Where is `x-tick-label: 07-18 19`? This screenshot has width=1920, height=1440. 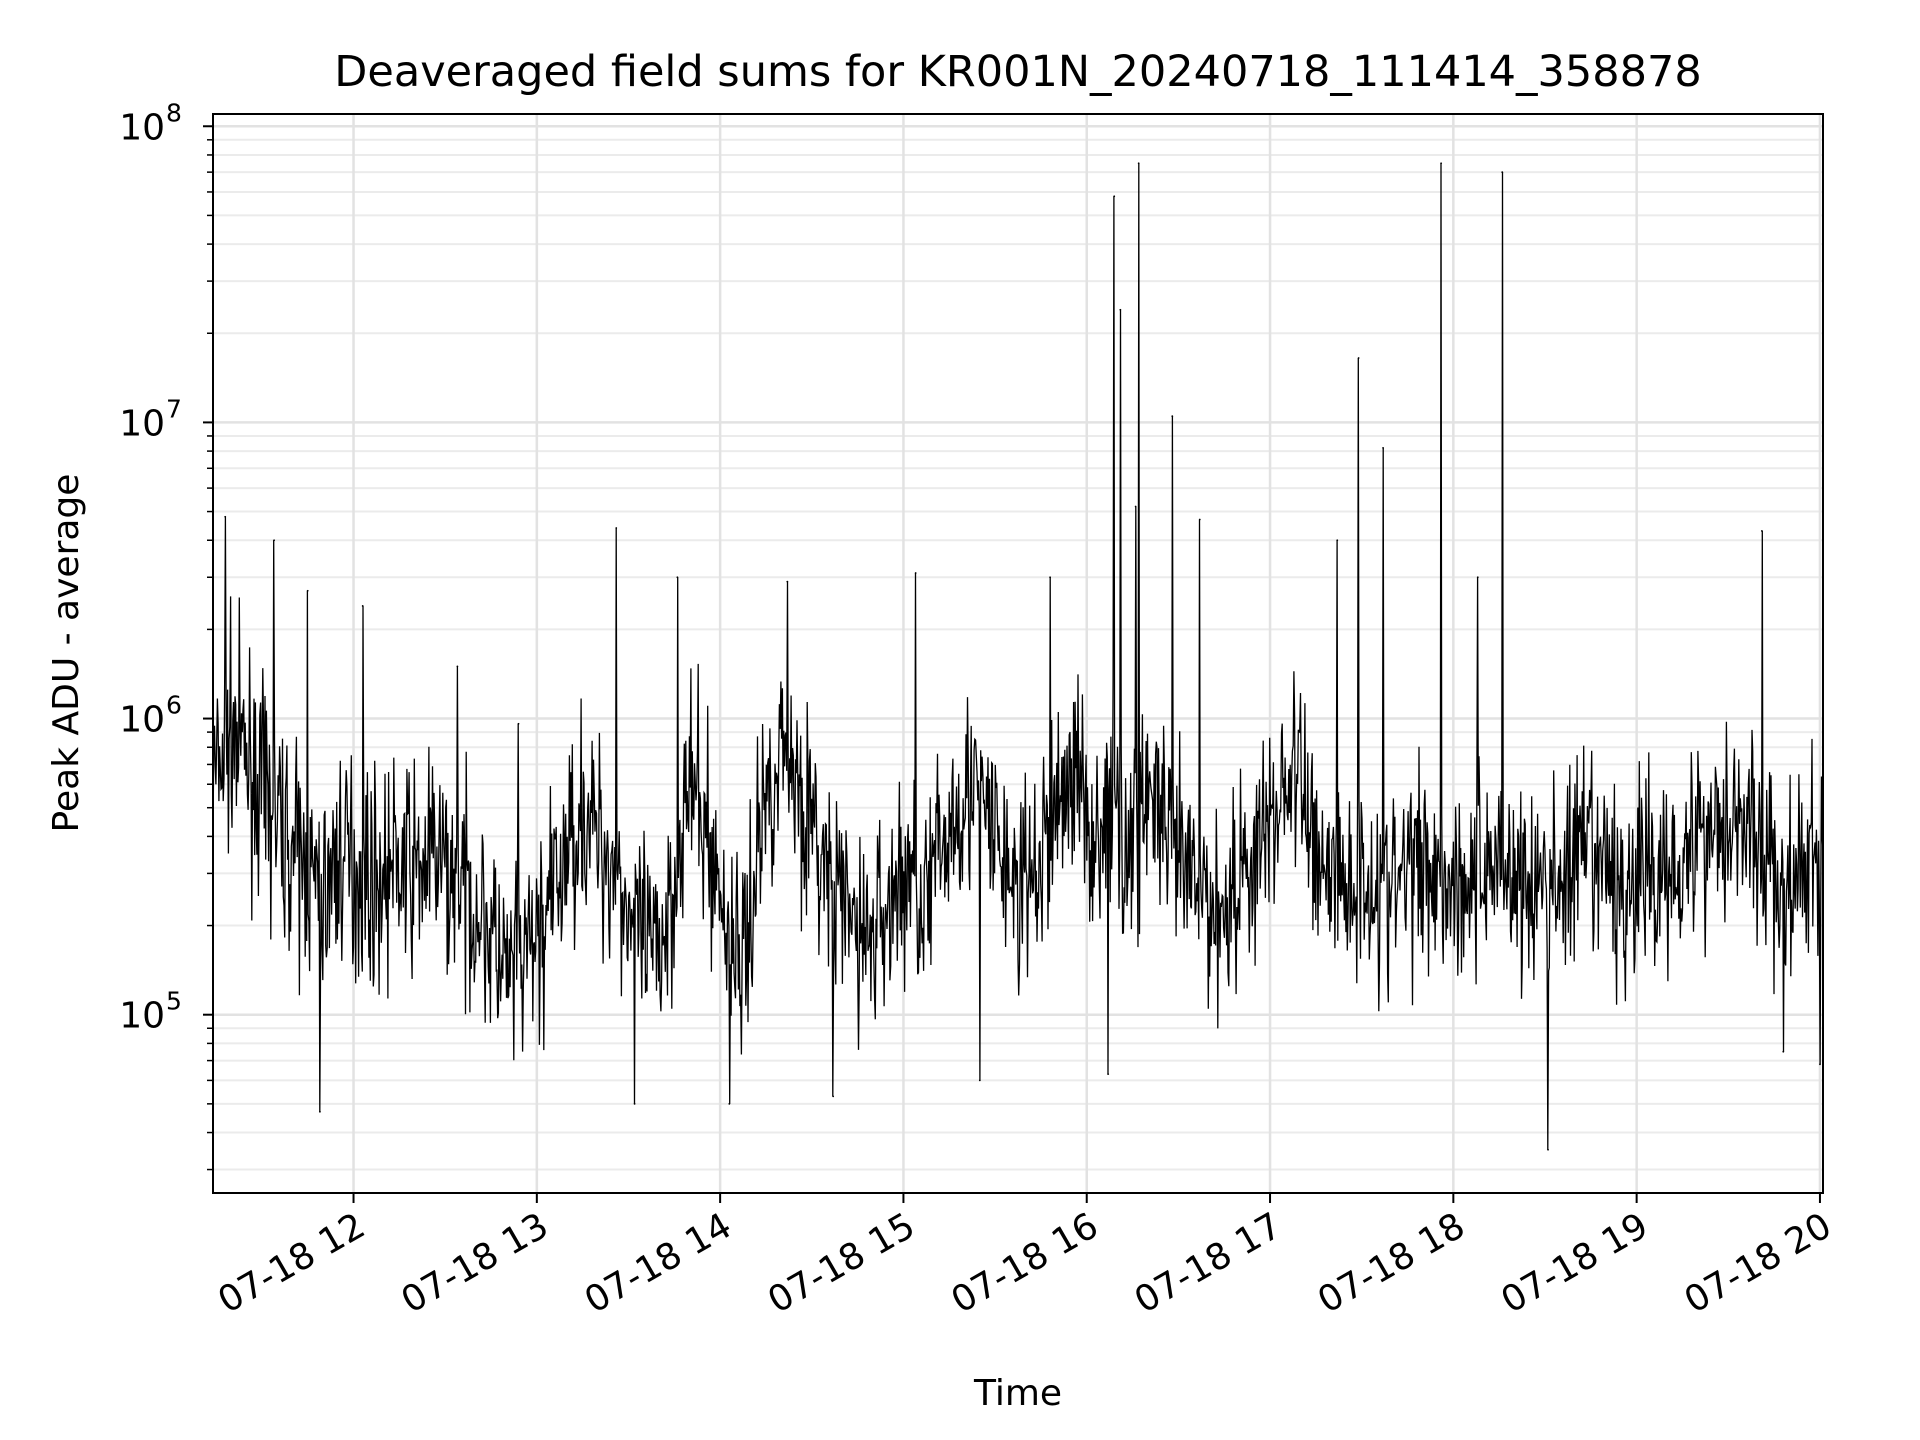
x-tick-label: 07-18 19 is located at coordinates (1574, 1263).